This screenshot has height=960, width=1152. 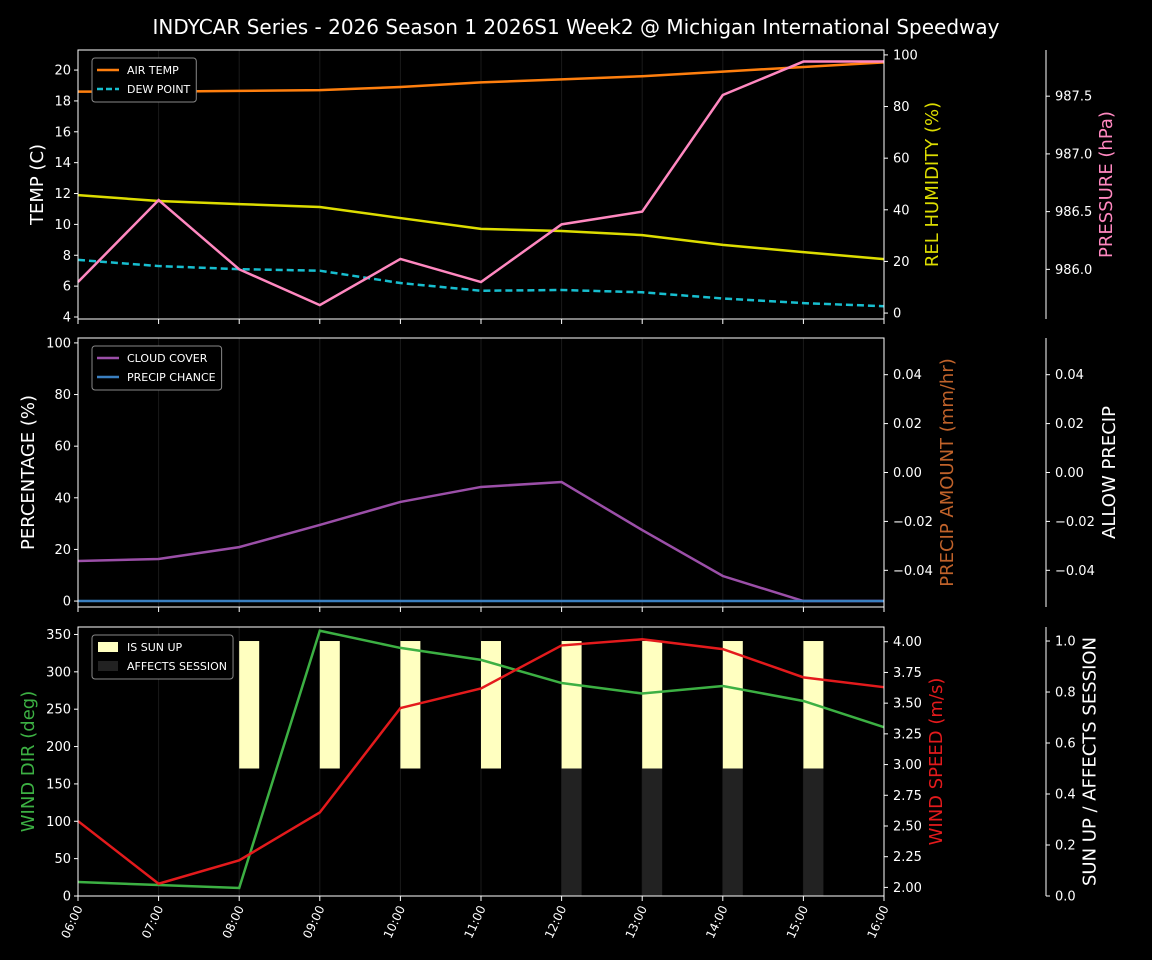 What do you see at coordinates (1090, 761) in the screenshot?
I see `axis-label-sun: SUN UP / AFFECTS SESSION` at bounding box center [1090, 761].